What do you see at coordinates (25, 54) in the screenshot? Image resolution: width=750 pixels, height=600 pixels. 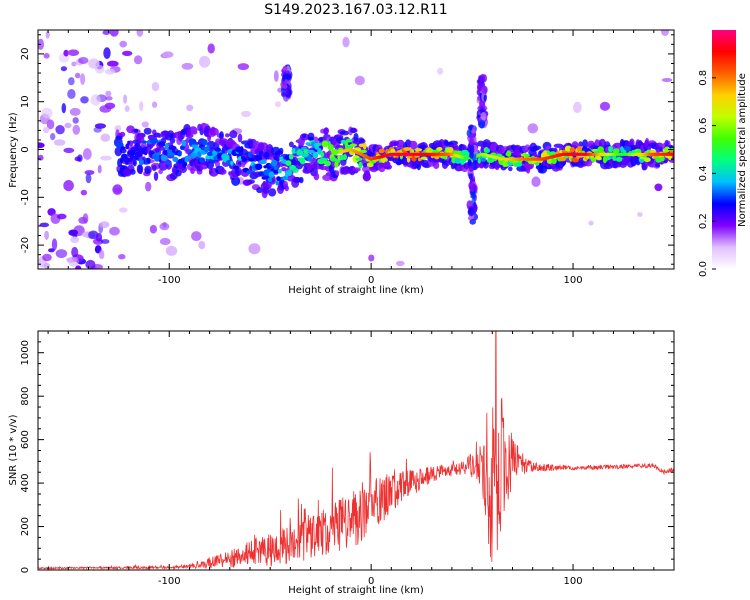 I see `spectrogram-y-tick-label: 20` at bounding box center [25, 54].